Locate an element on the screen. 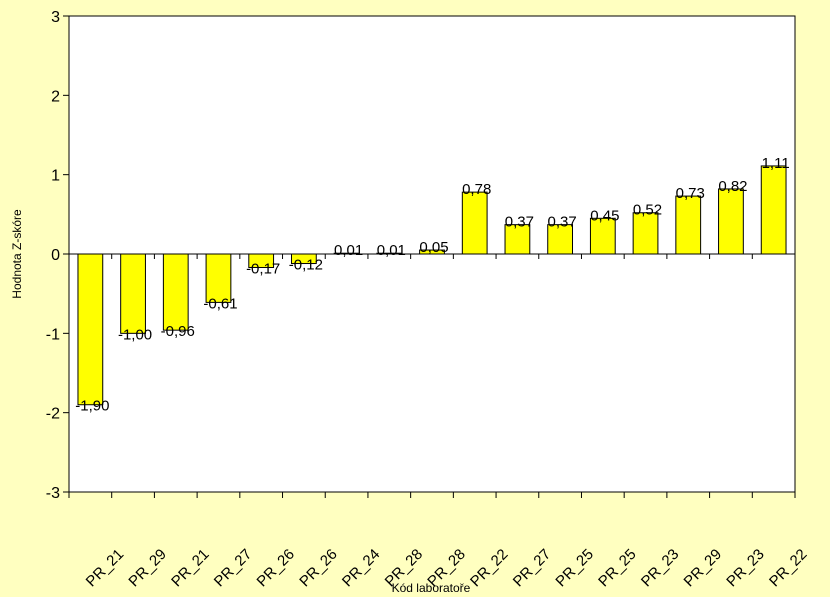 The height and width of the screenshot is (597, 830). x-axis-title: Kód laboratoře is located at coordinates (431, 588).